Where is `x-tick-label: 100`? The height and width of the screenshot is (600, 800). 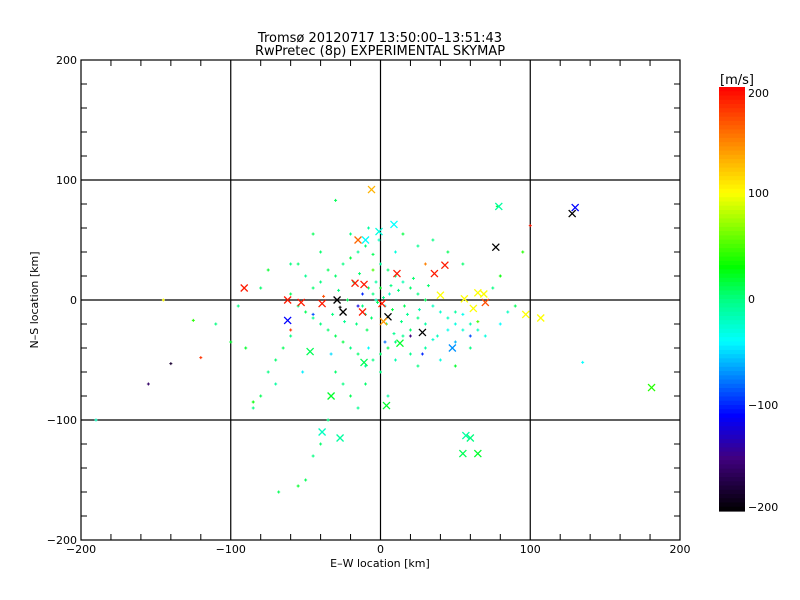
x-tick-label: 100 is located at coordinates (530, 549).